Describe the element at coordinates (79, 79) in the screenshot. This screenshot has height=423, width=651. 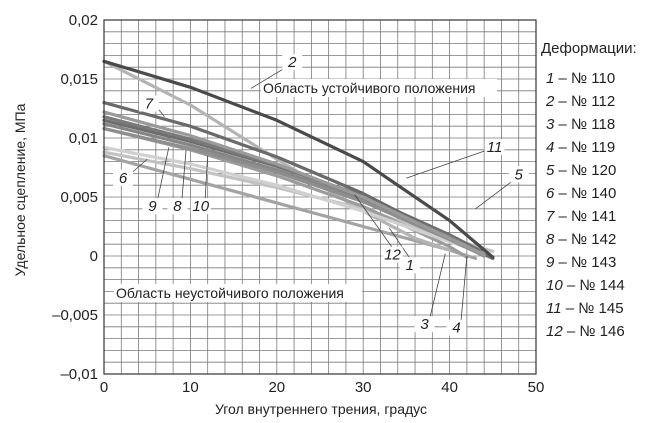
I see `y-tick-label: 0,015` at that location.